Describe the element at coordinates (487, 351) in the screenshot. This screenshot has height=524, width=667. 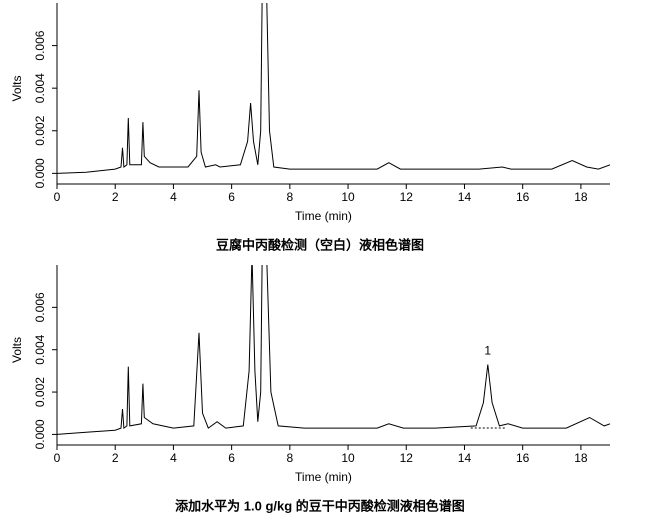
I see `annotation: 1` at that location.